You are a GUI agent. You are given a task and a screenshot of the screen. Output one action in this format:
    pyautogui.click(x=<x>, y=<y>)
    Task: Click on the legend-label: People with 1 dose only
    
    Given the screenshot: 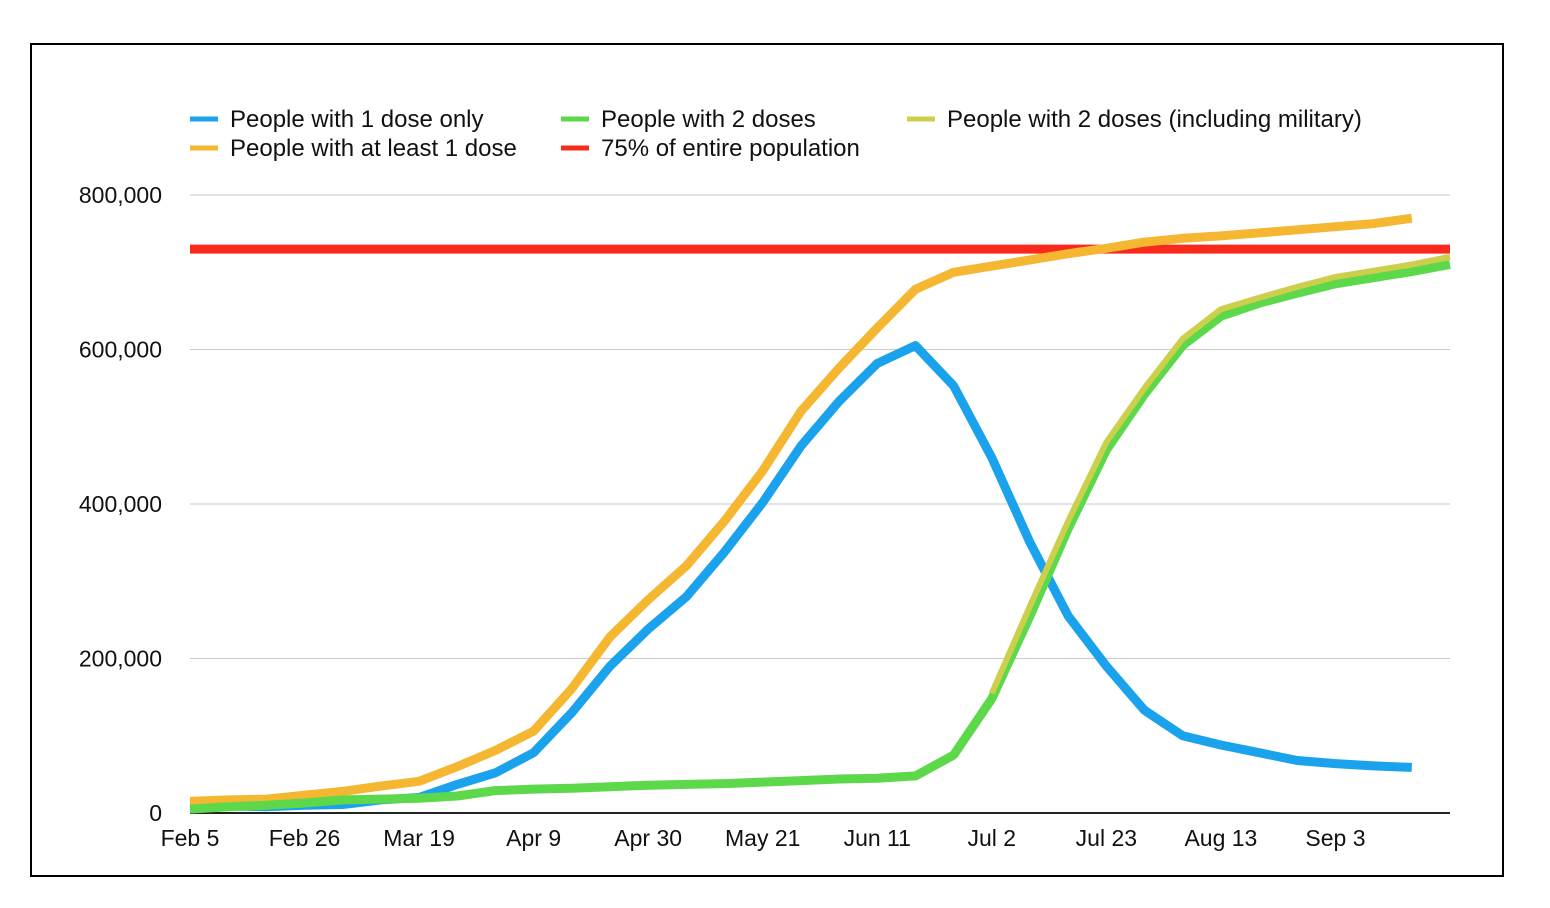 What is the action you would take?
    pyautogui.click(x=357, y=119)
    